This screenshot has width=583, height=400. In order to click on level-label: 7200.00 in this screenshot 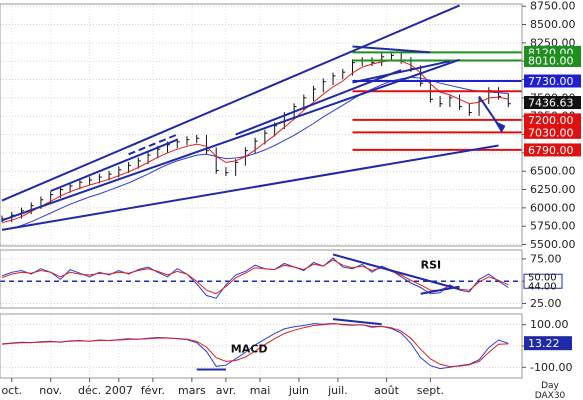, I will do `click(551, 120)`.